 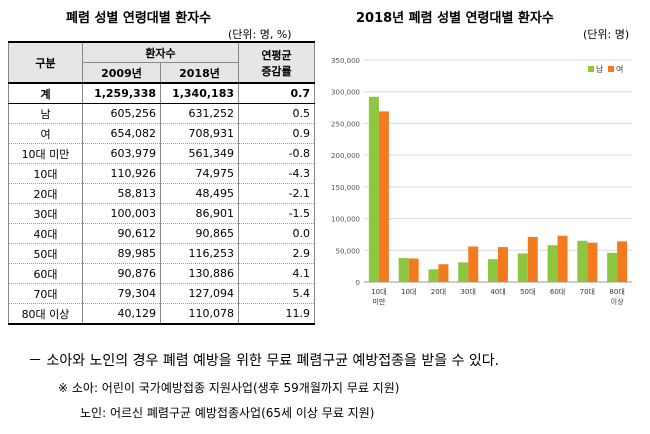 I want to click on row-value-2009: 90,612, so click(x=121, y=233).